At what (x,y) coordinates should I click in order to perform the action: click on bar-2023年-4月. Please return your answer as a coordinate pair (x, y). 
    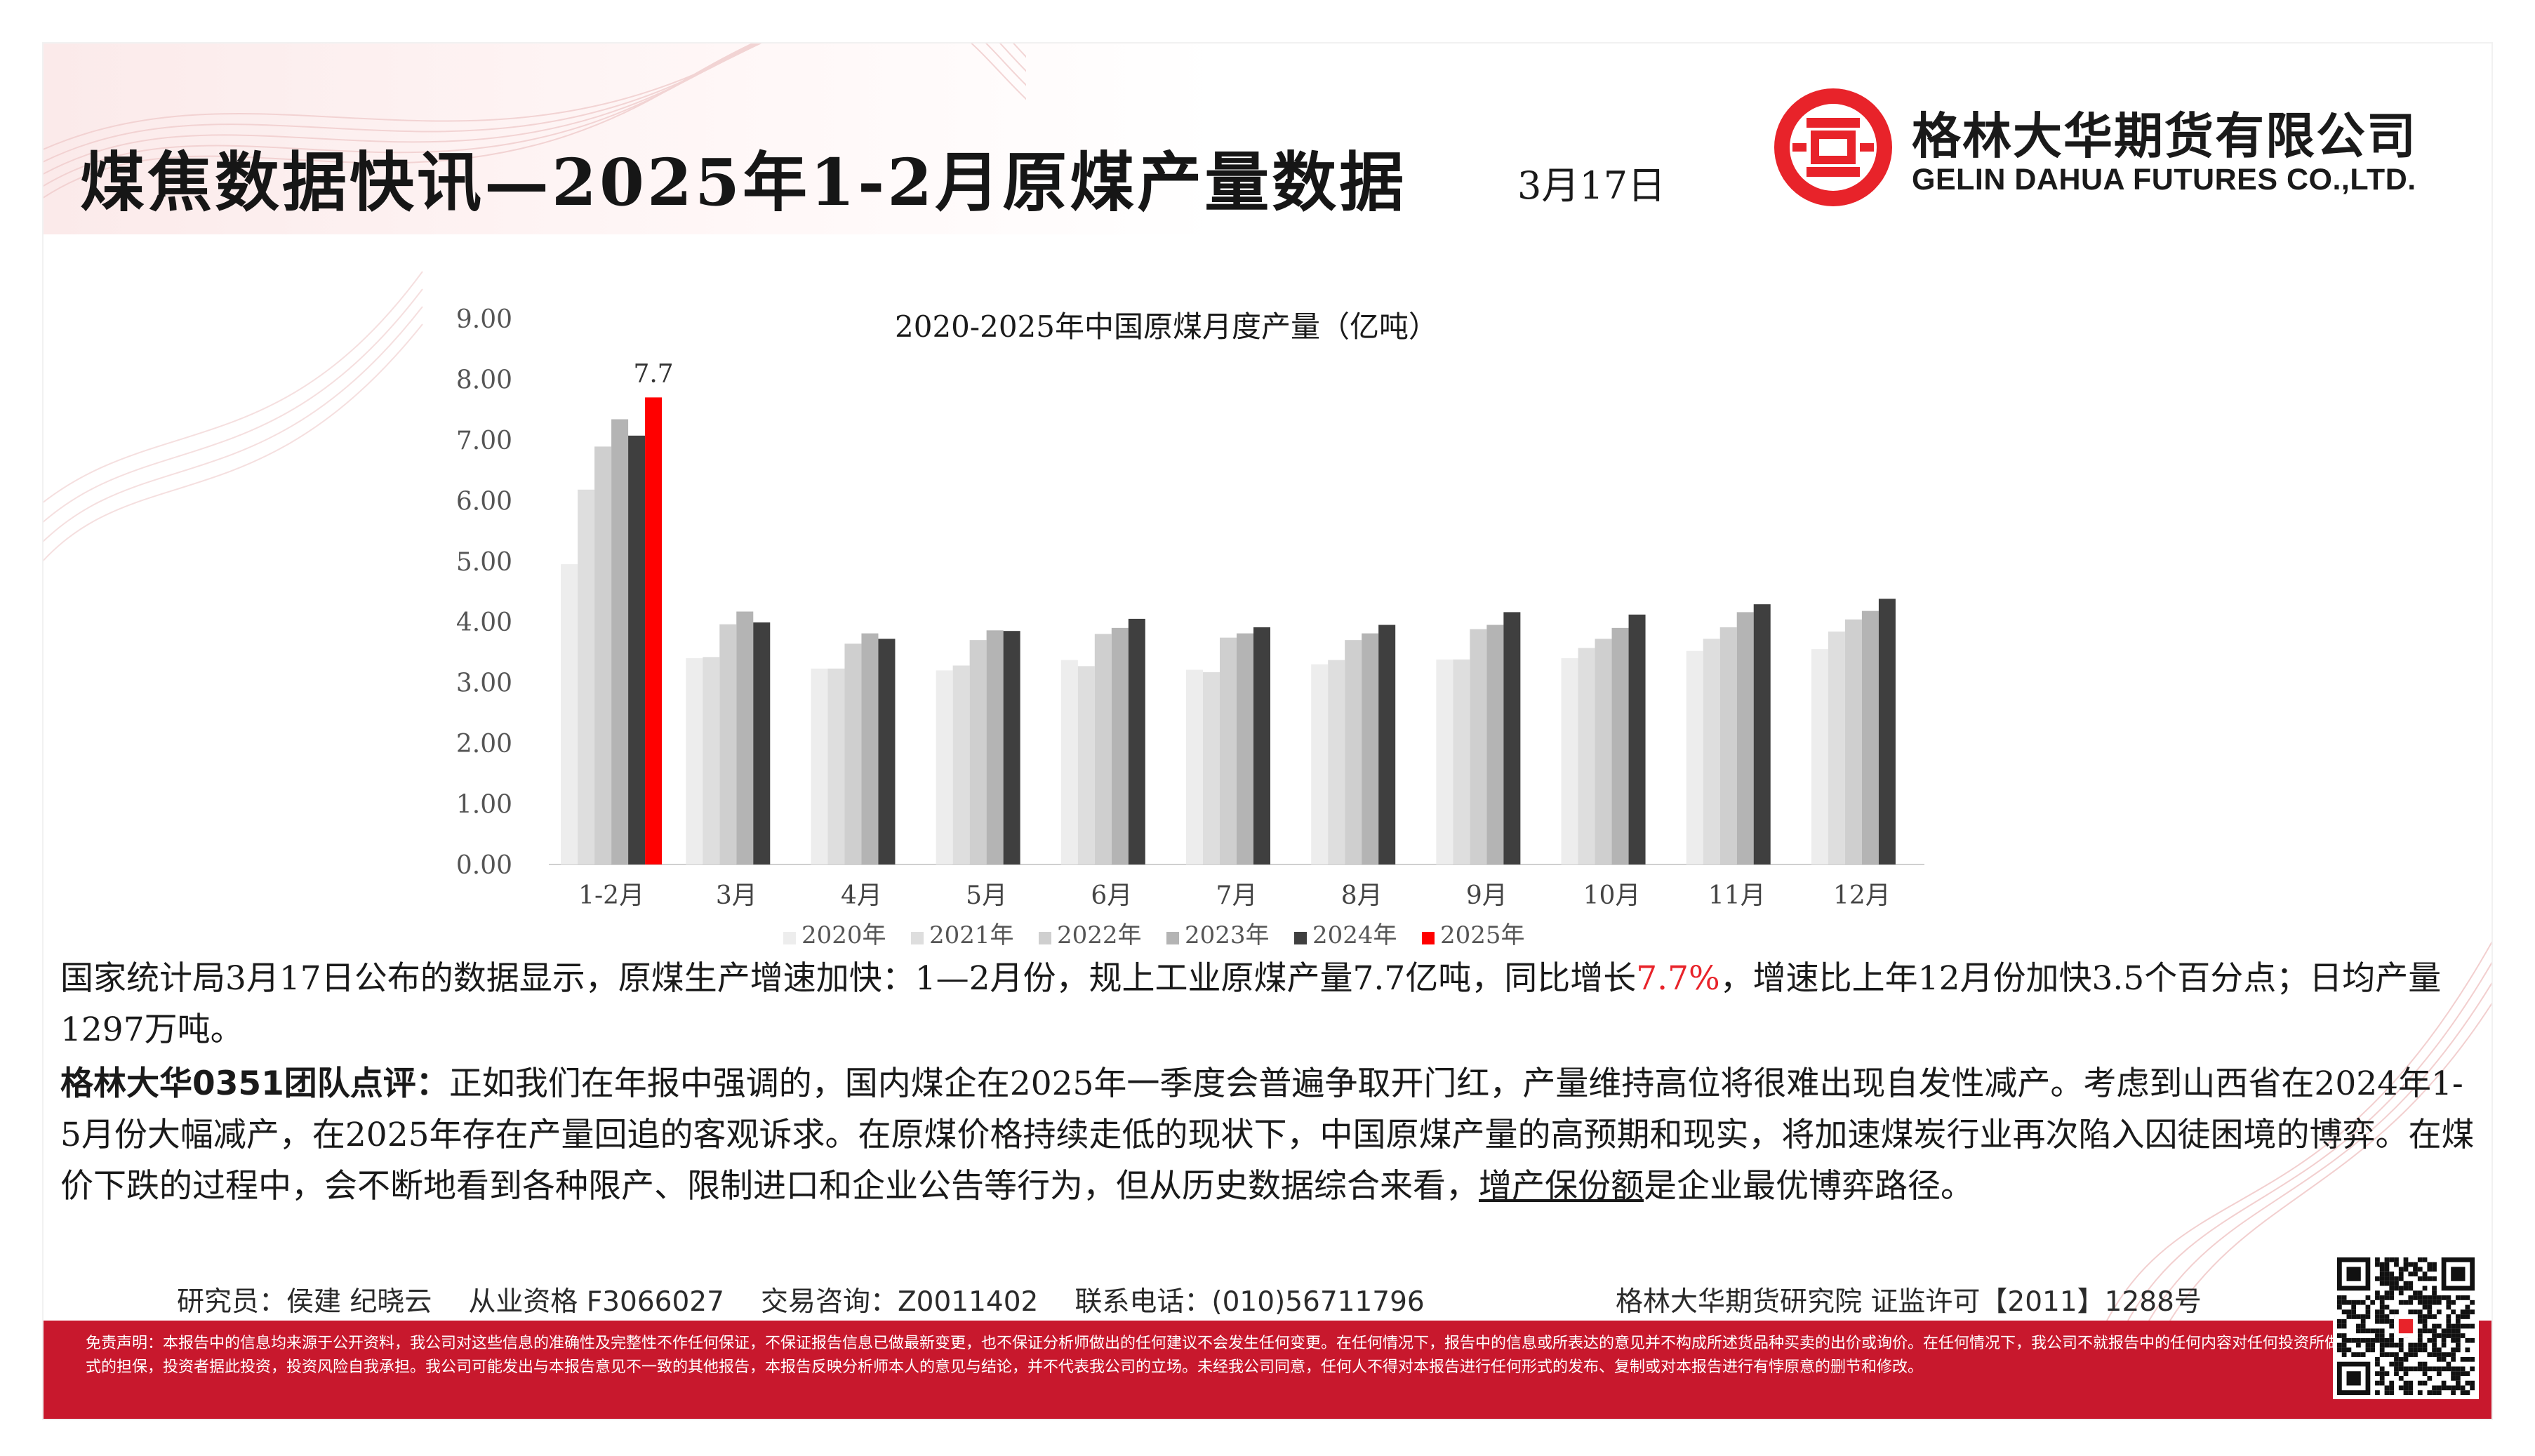
    Looking at the image, I should click on (870, 749).